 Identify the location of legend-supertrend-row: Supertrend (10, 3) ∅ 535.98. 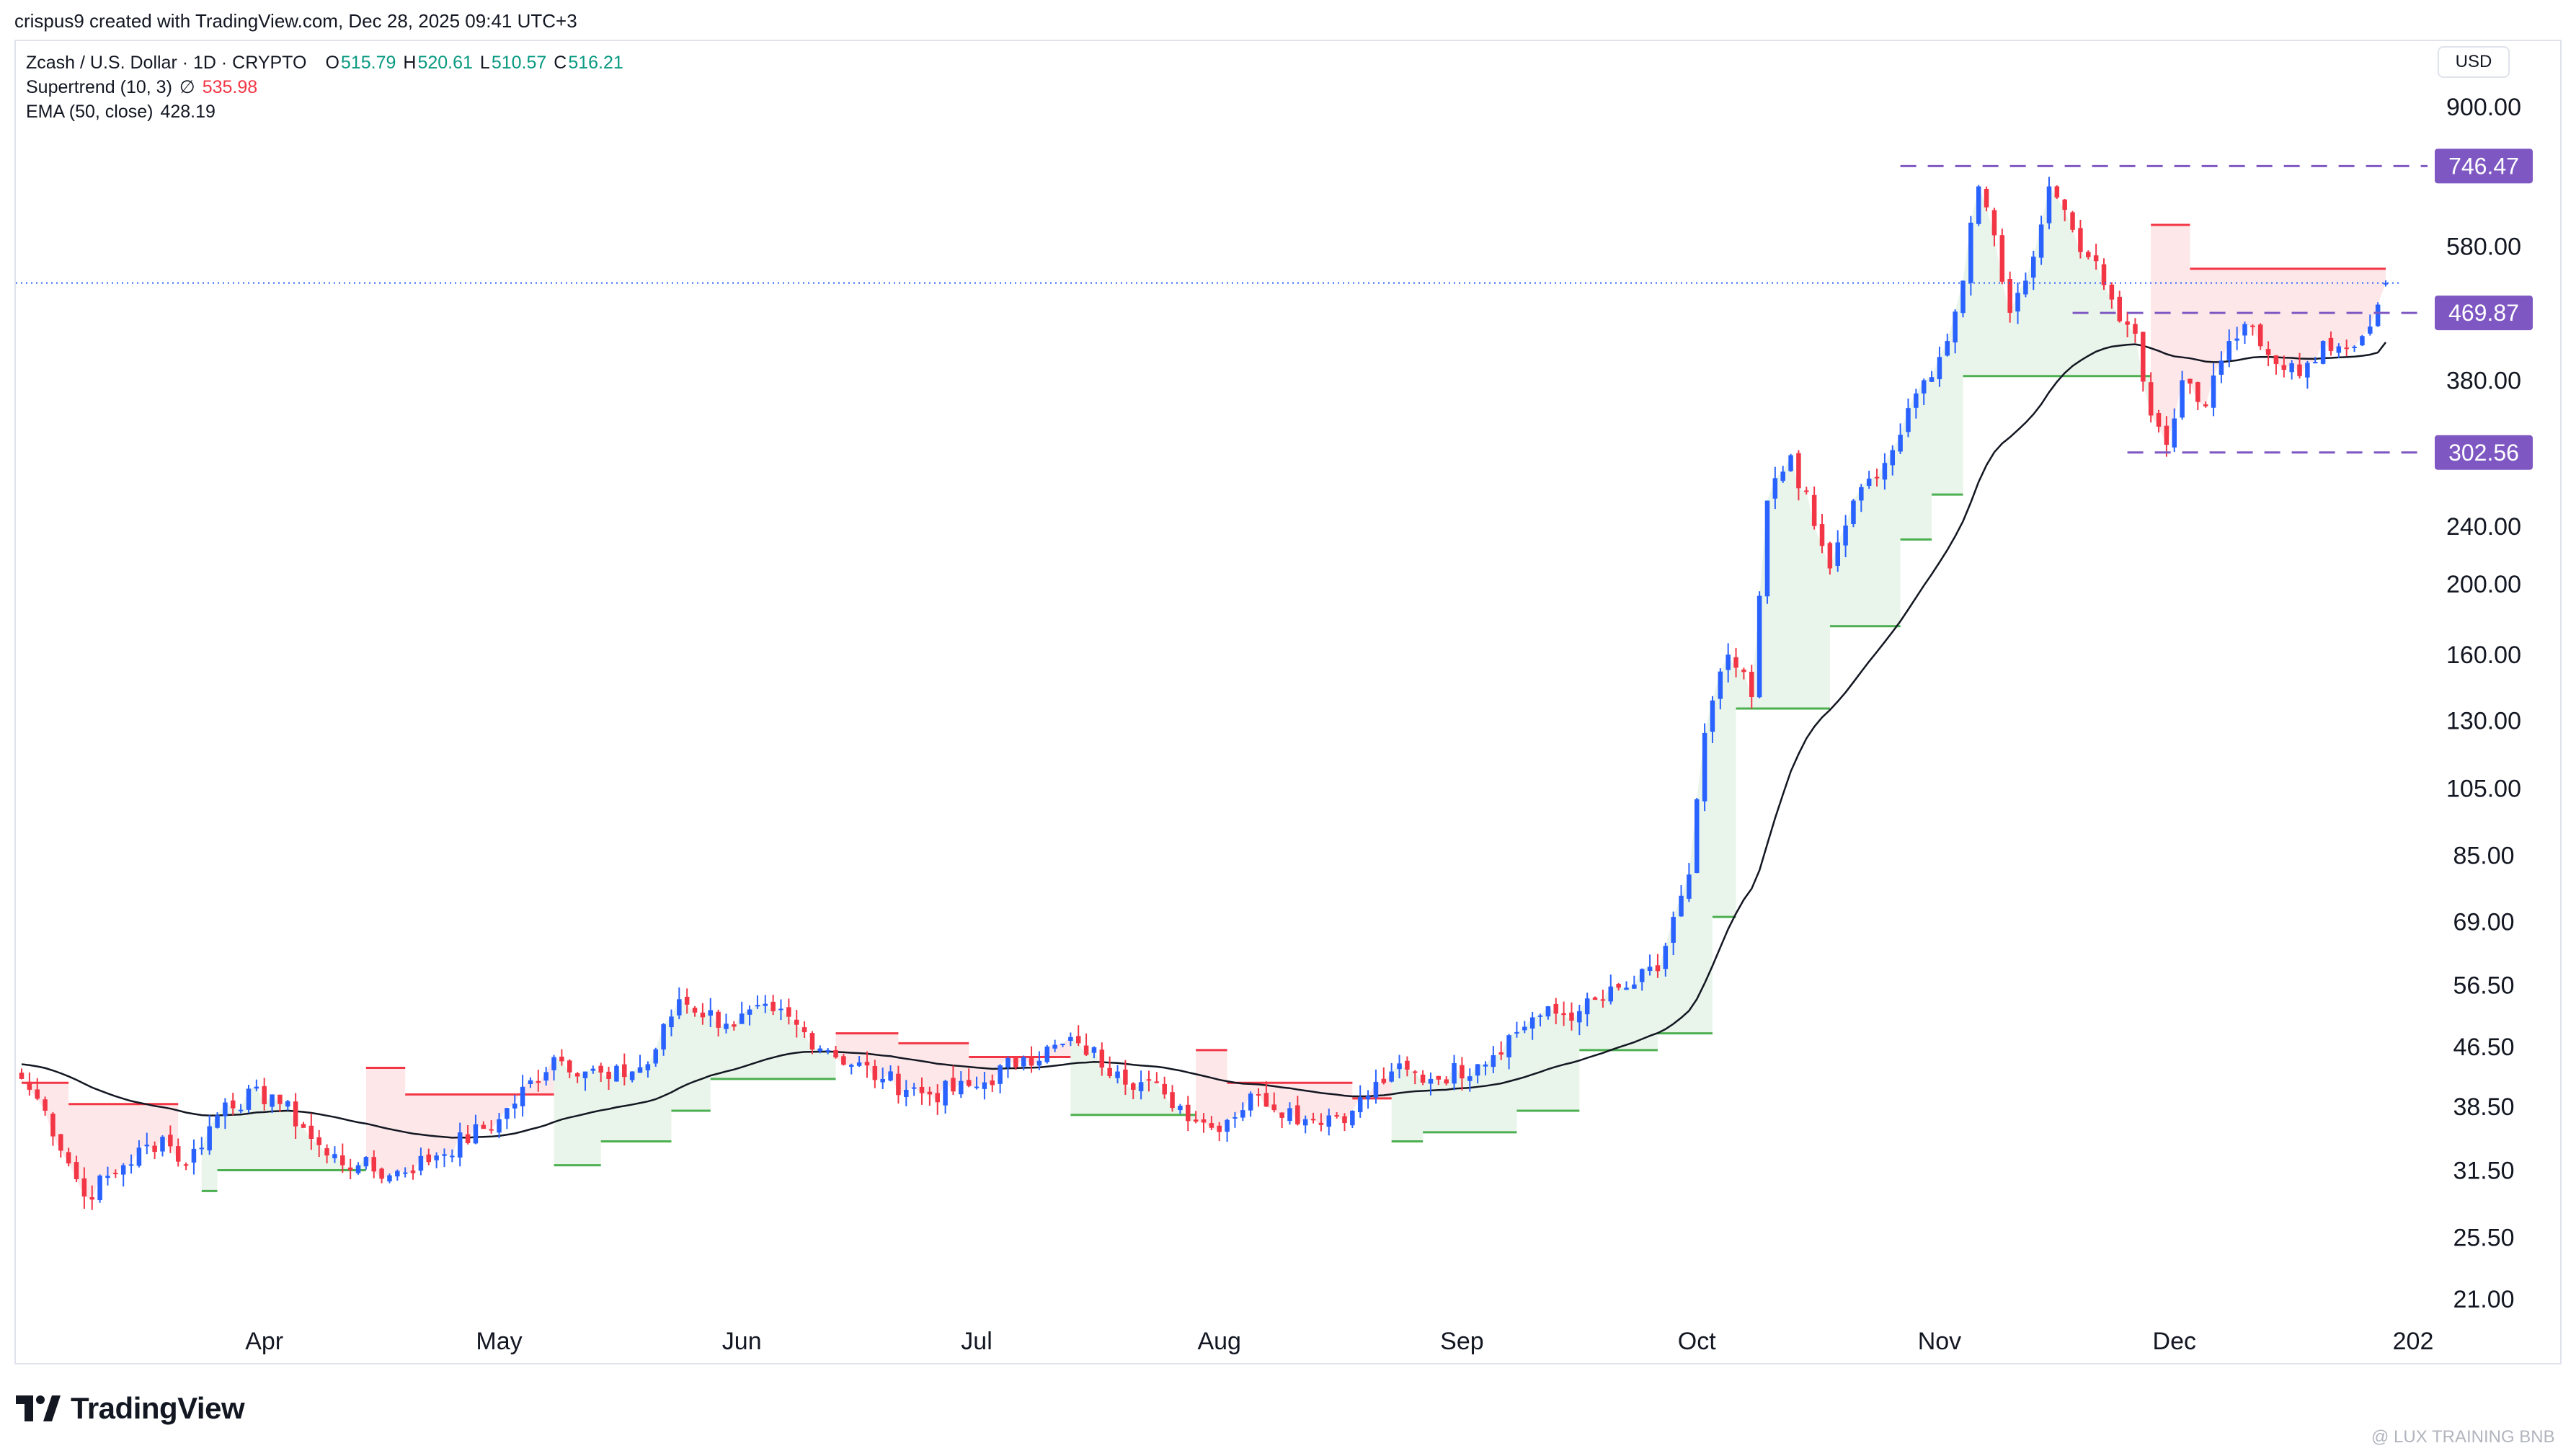
(324, 87).